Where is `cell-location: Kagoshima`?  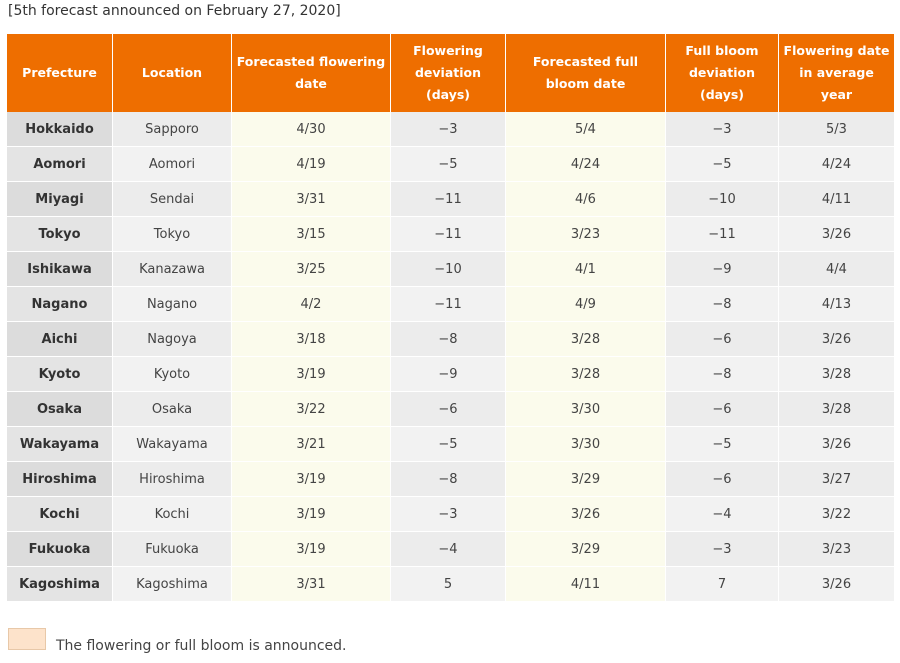 cell-location: Kagoshima is located at coordinates (172, 584).